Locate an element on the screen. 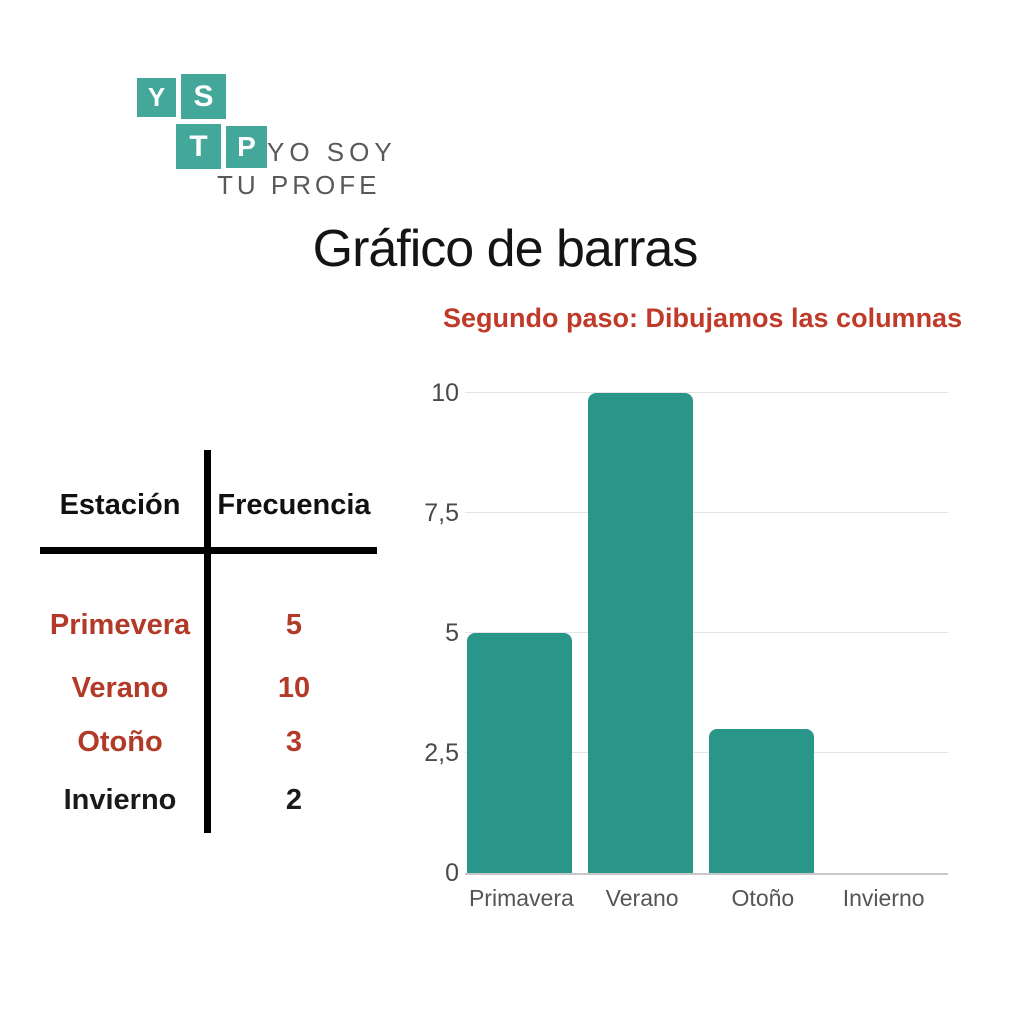  logo-square-t: T is located at coordinates (198, 146).